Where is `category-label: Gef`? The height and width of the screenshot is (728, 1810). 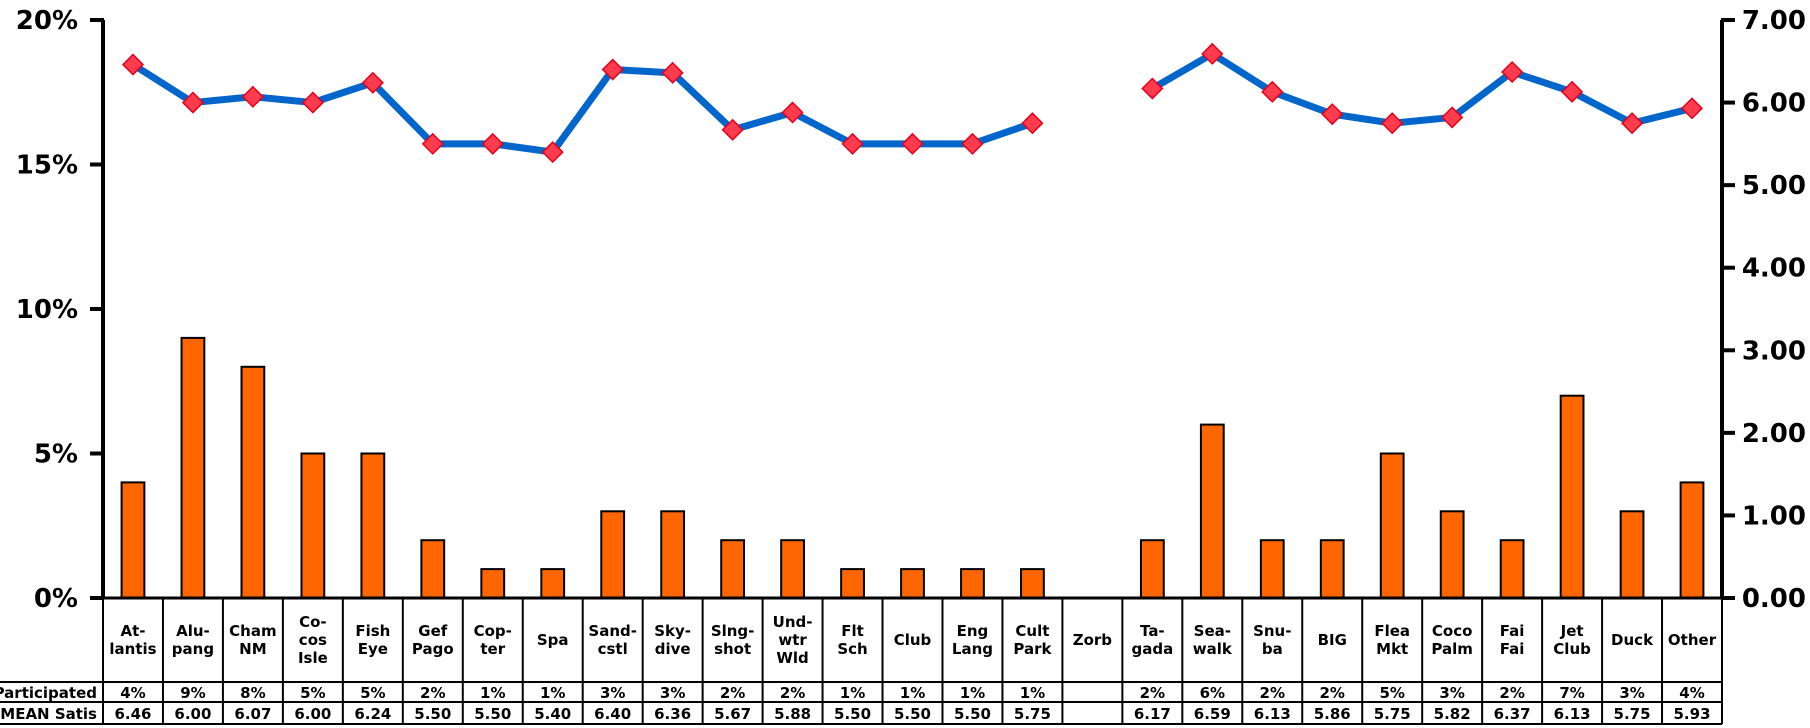 category-label: Gef is located at coordinates (432, 631).